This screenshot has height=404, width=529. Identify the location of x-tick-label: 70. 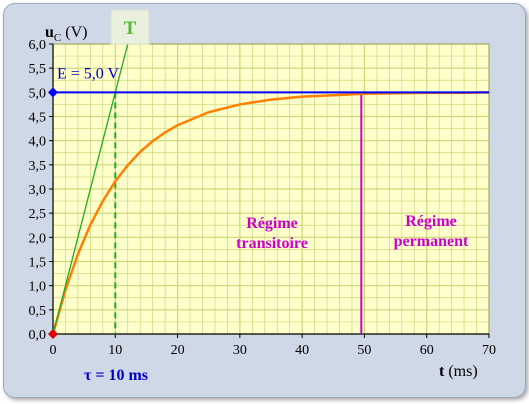
(489, 350).